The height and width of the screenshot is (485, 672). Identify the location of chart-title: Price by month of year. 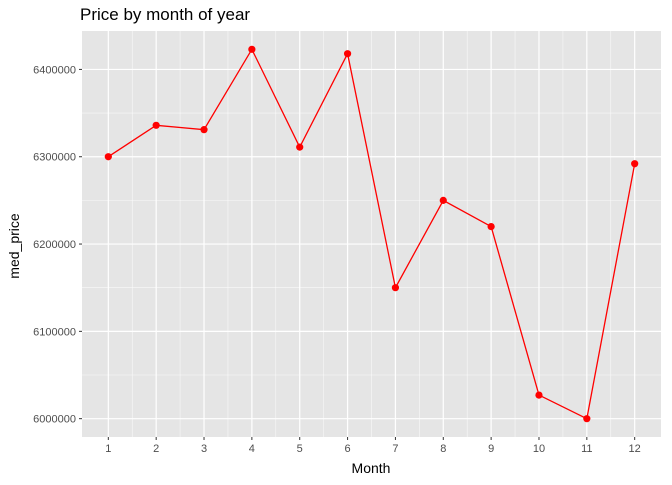
(165, 14).